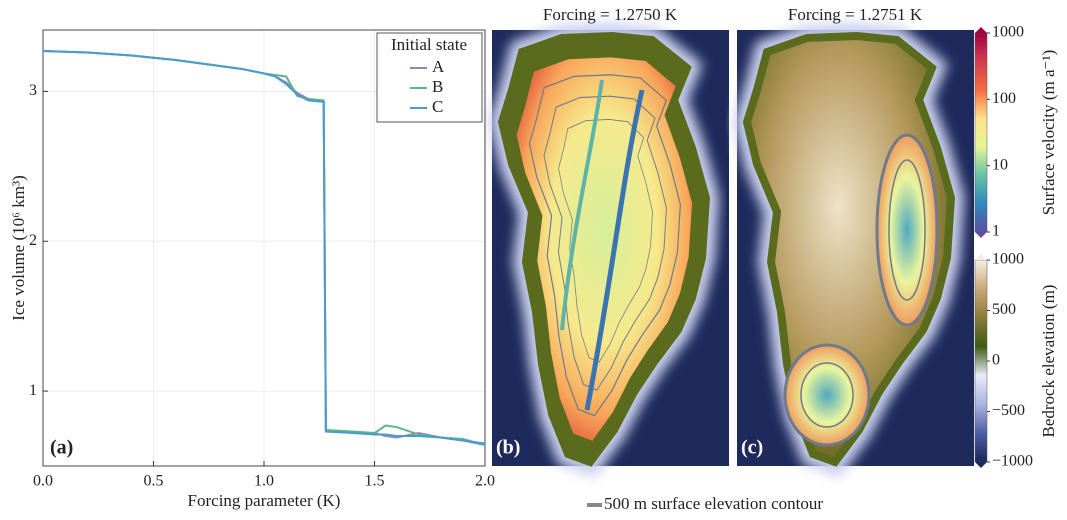 The height and width of the screenshot is (520, 1067). I want to click on legend-label: A, so click(438, 66).